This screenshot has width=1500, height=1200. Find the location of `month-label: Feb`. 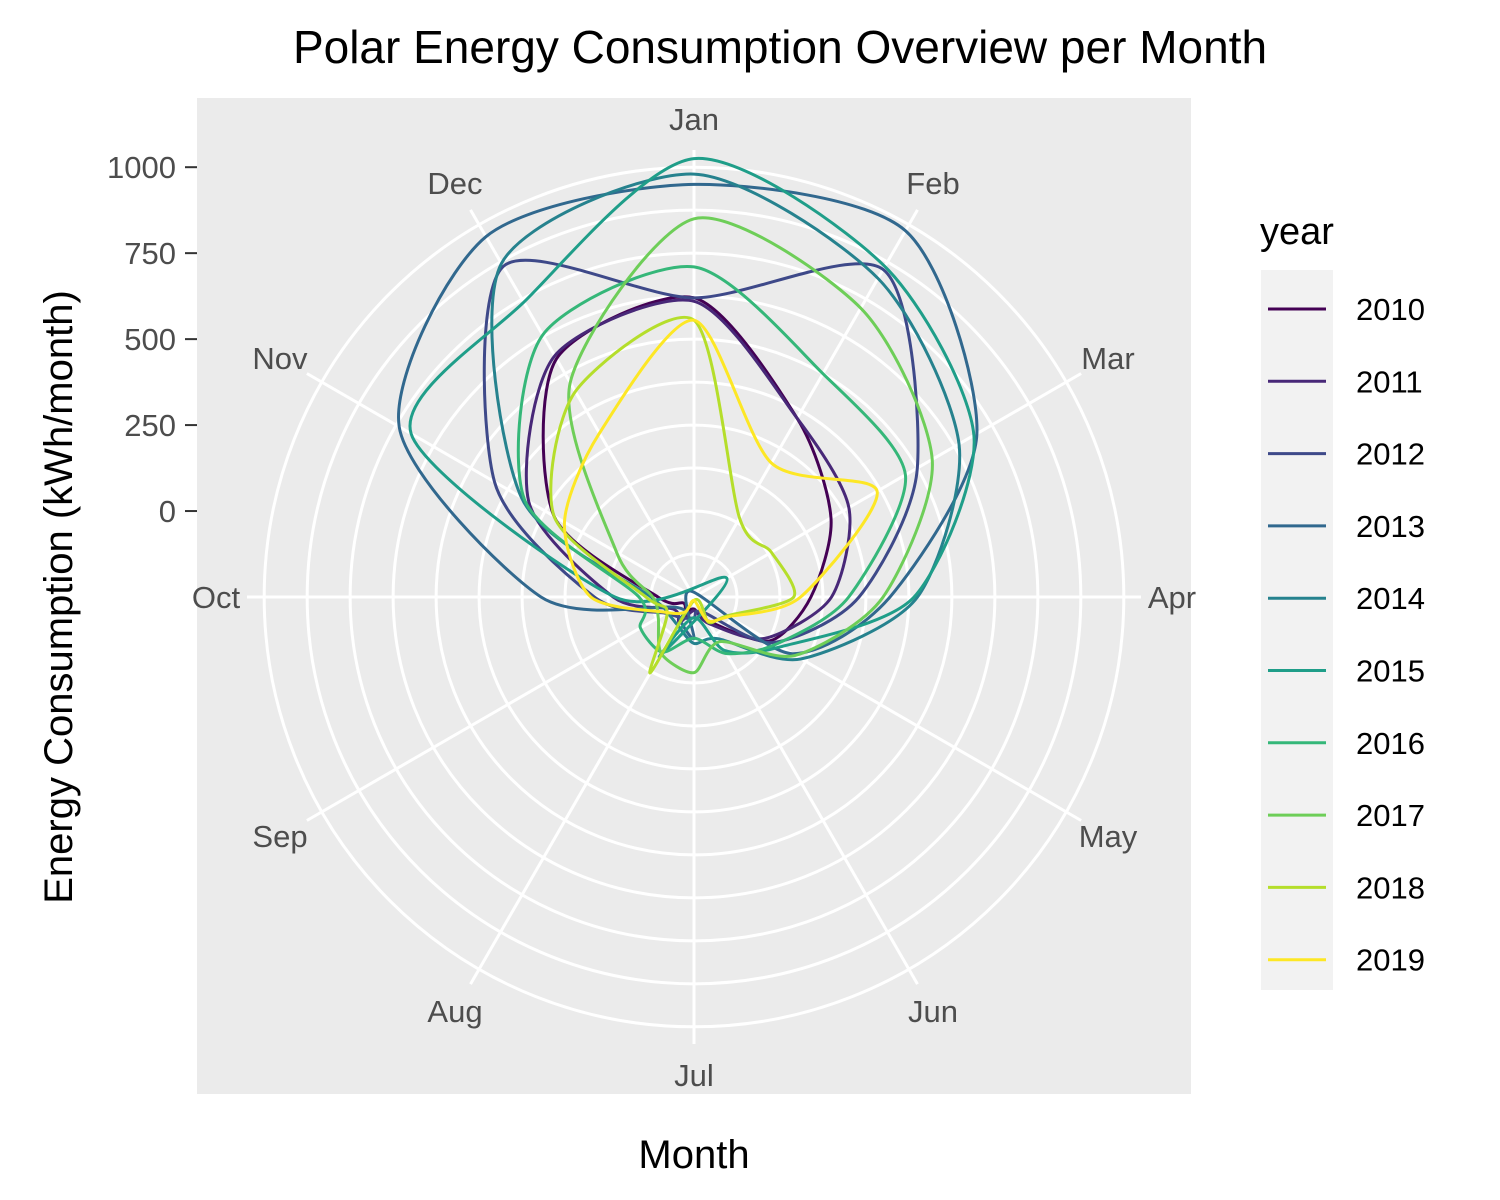

month-label: Feb is located at coordinates (932, 183).